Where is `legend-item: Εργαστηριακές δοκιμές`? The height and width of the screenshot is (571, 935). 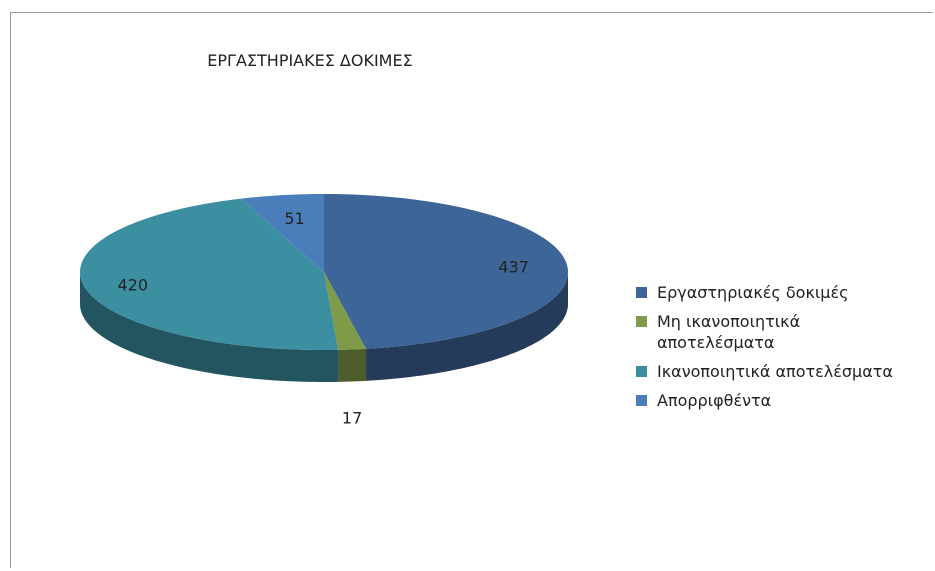
legend-item: Εργαστηριακές δοκιμές is located at coordinates (771, 292).